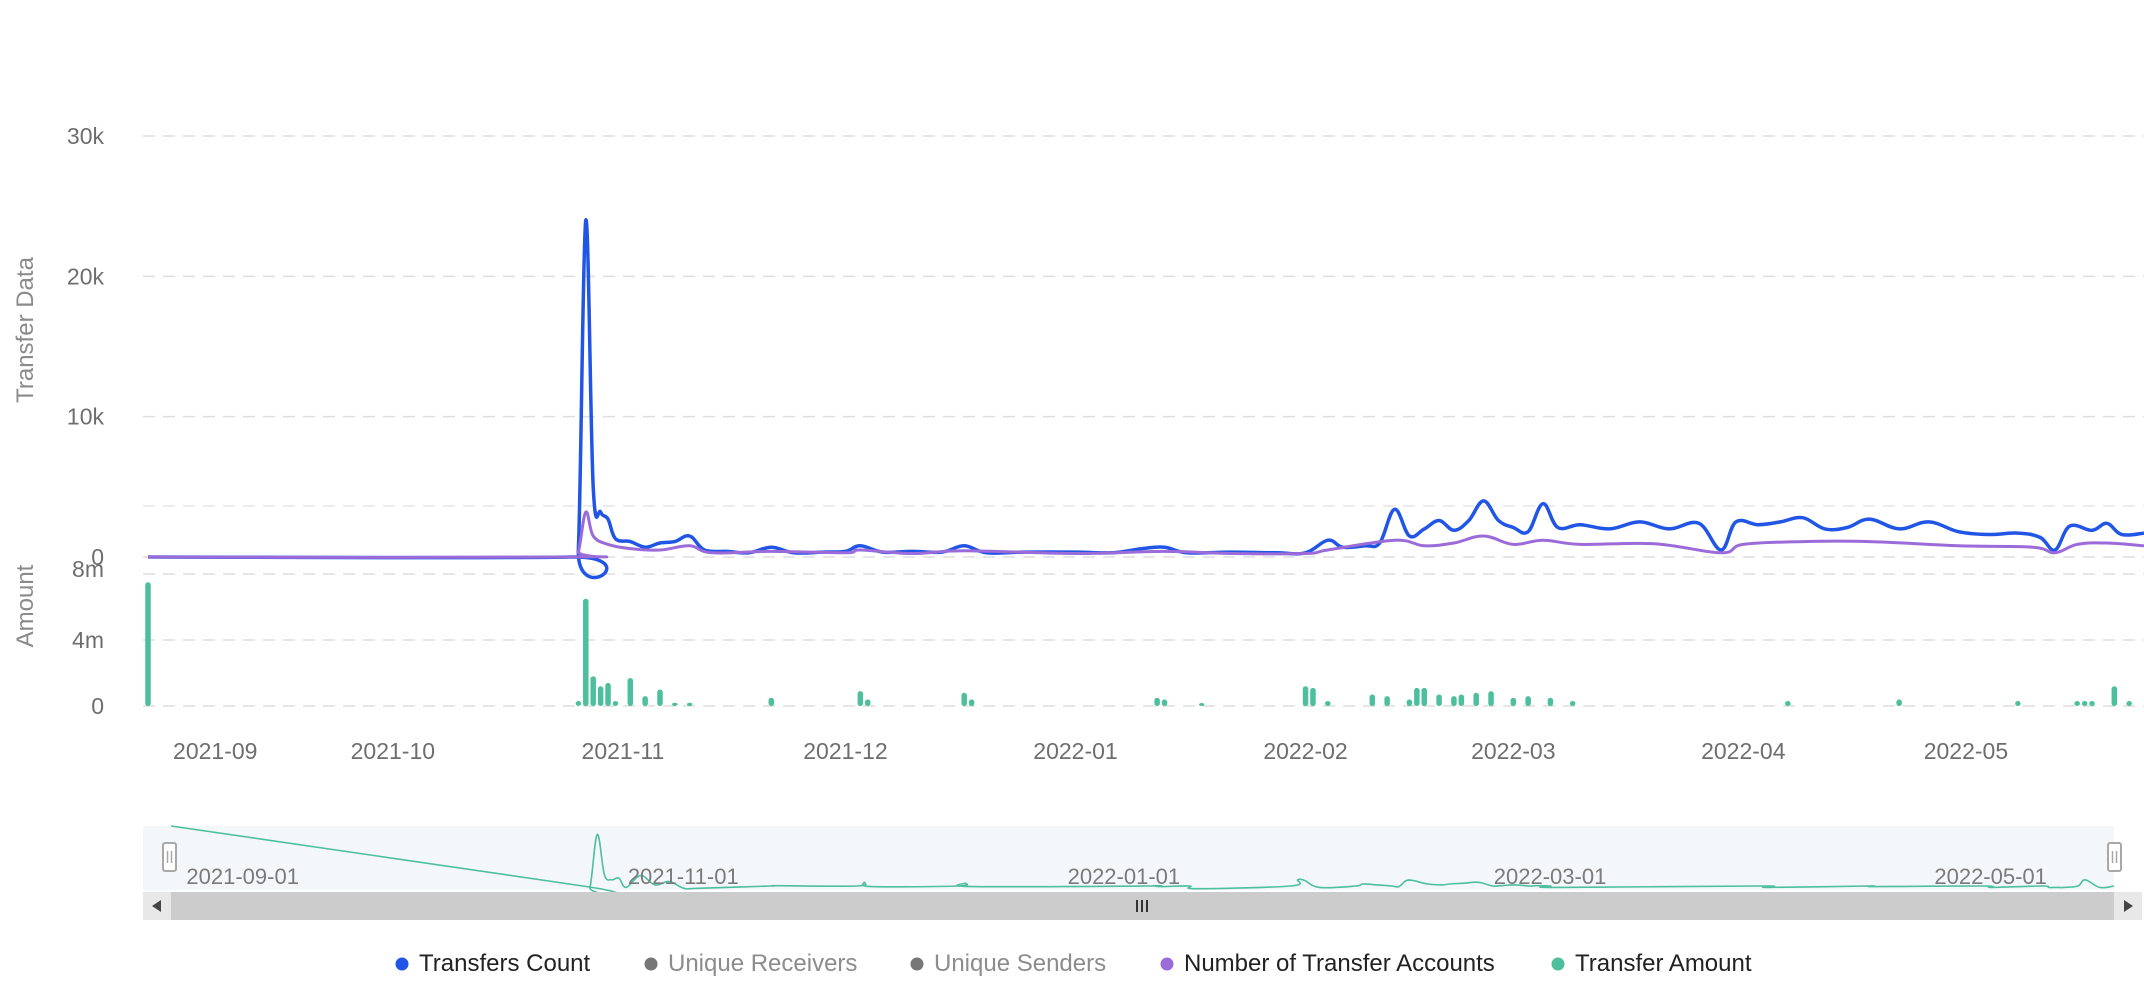 Image resolution: width=2144 pixels, height=1005 pixels. Describe the element at coordinates (1138, 644) in the screenshot. I see `transfer-amount-bars` at that location.